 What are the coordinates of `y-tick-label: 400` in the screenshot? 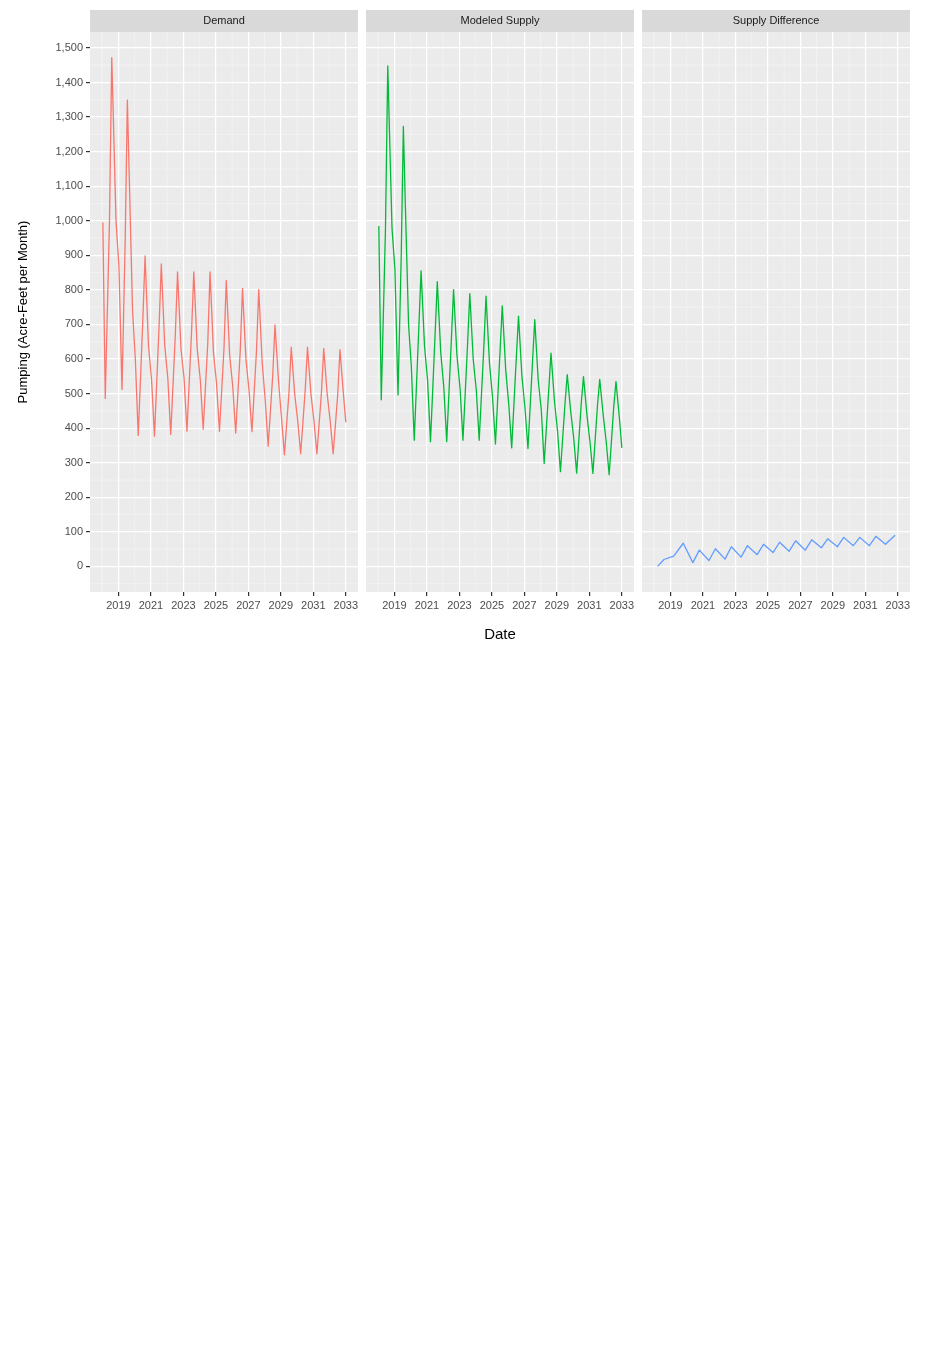 It's located at (73, 427).